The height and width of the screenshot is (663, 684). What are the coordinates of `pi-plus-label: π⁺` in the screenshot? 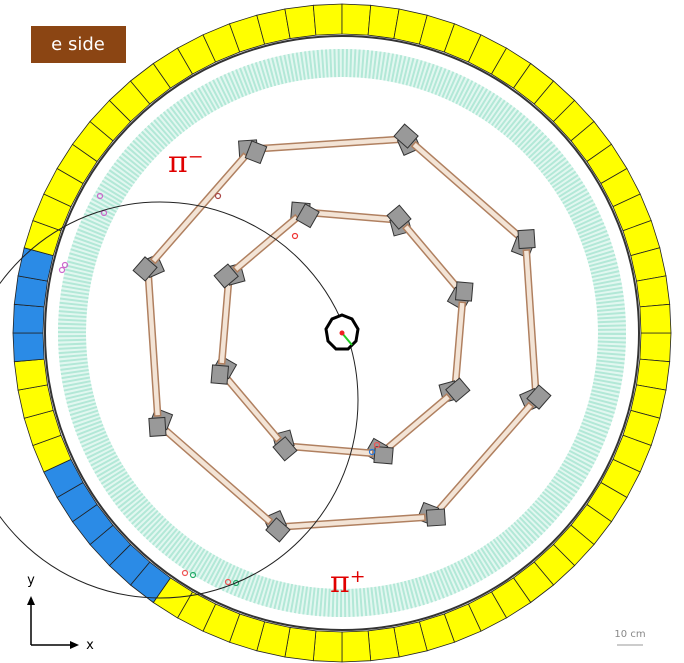 It's located at (348, 582).